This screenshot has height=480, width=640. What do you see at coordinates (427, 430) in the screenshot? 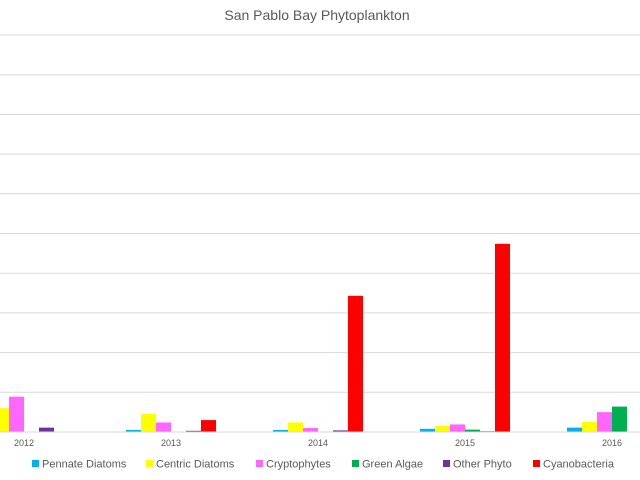
I see `bar-pennate-diatoms-2015` at bounding box center [427, 430].